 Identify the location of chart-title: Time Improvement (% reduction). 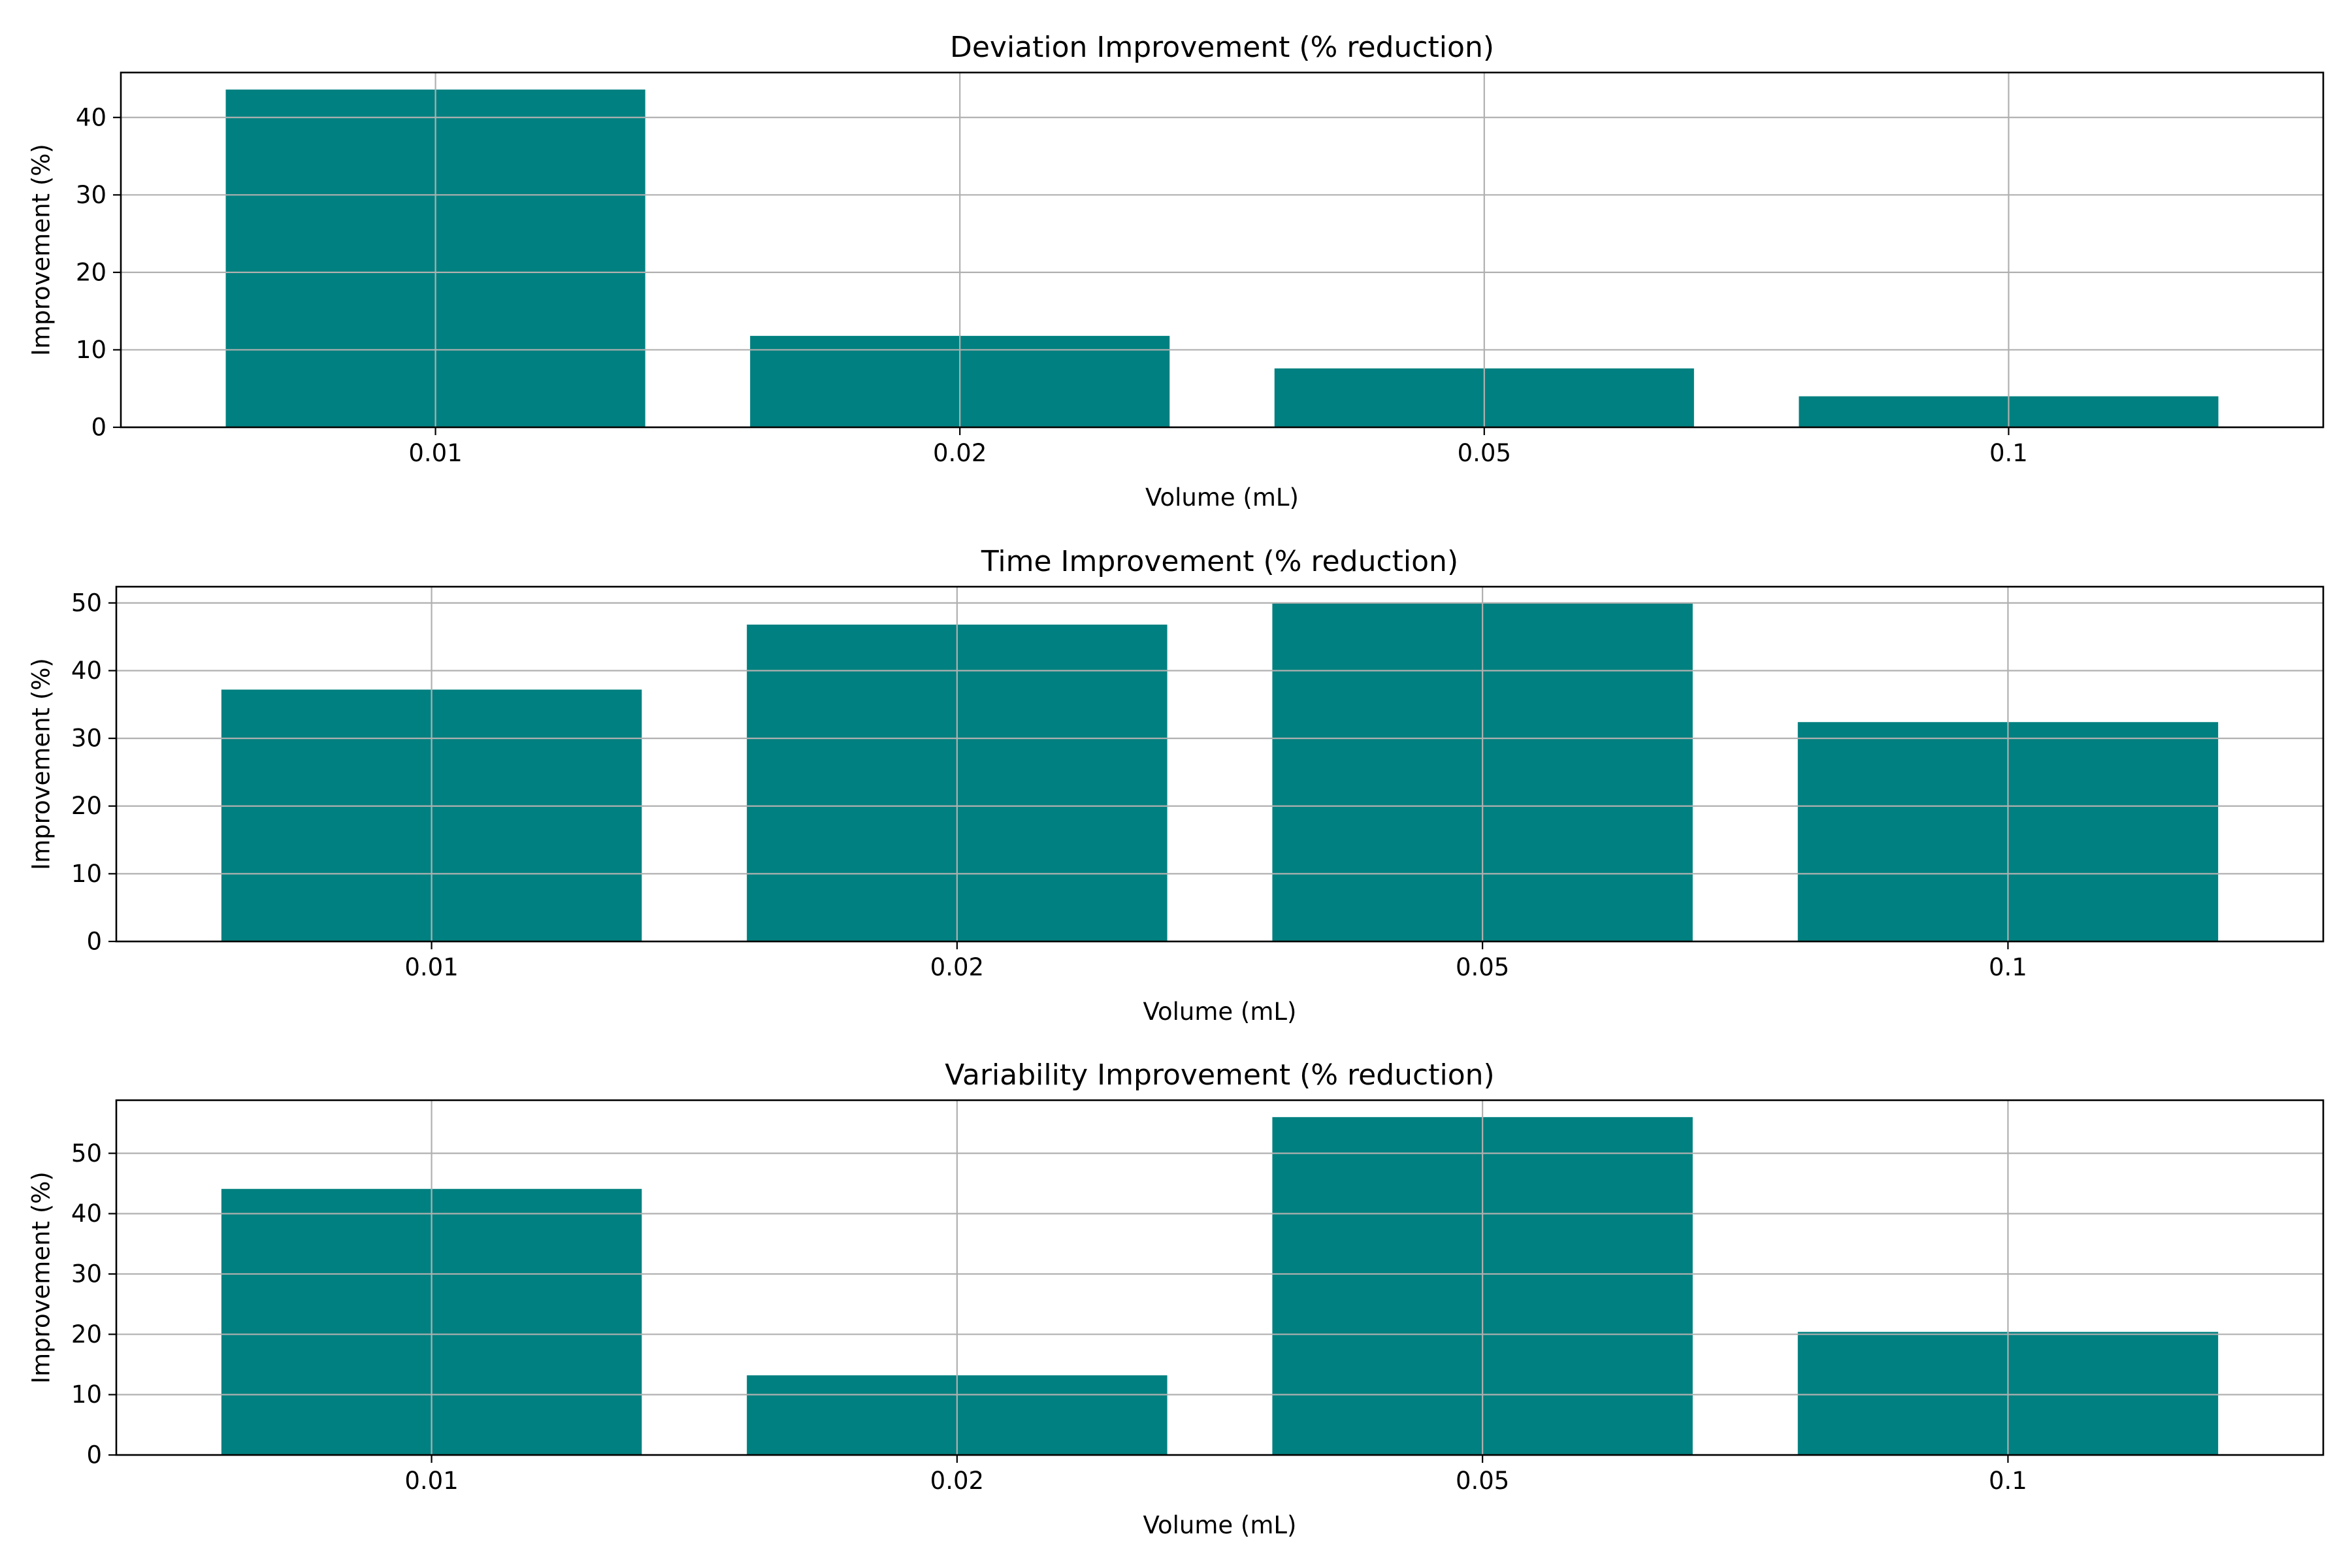
(1219, 561).